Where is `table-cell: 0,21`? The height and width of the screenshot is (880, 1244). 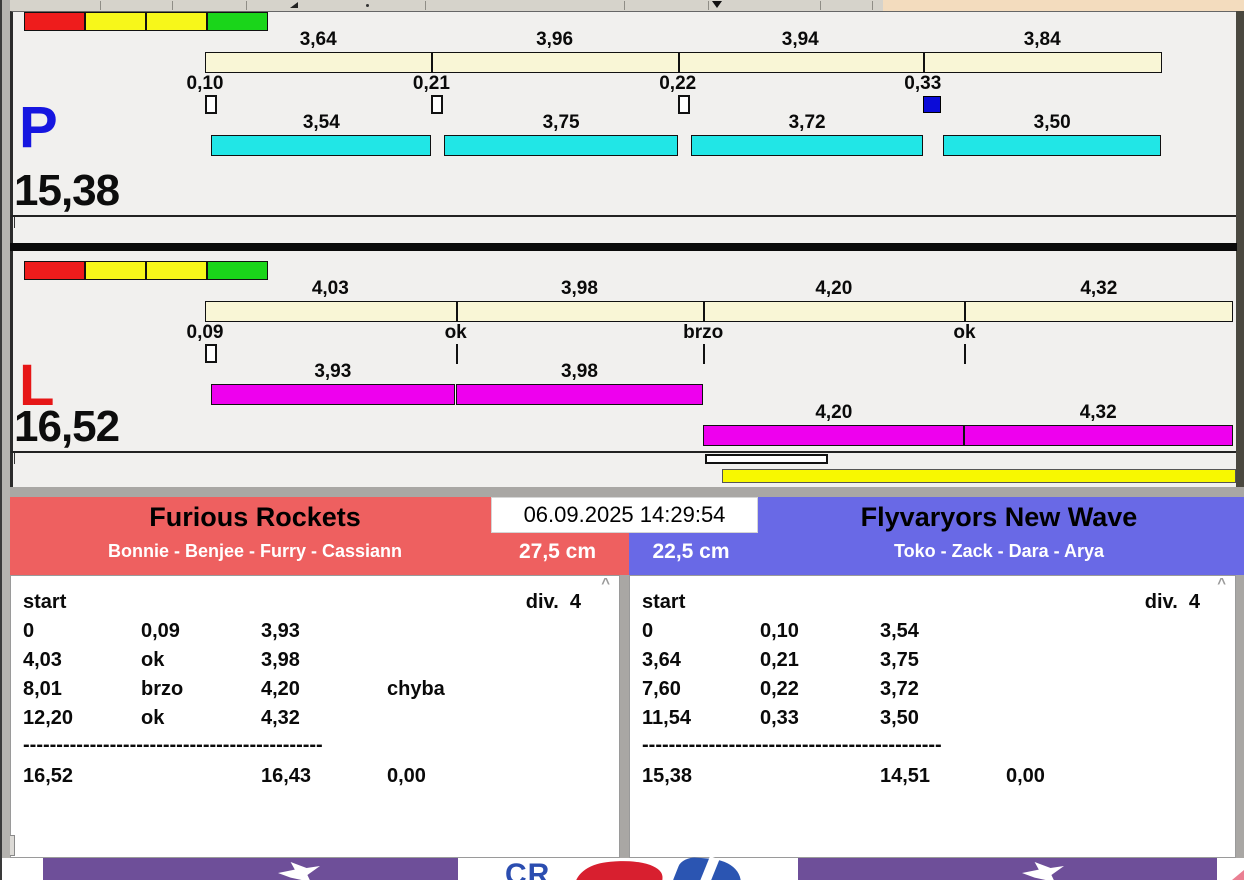 table-cell: 0,21 is located at coordinates (779, 660).